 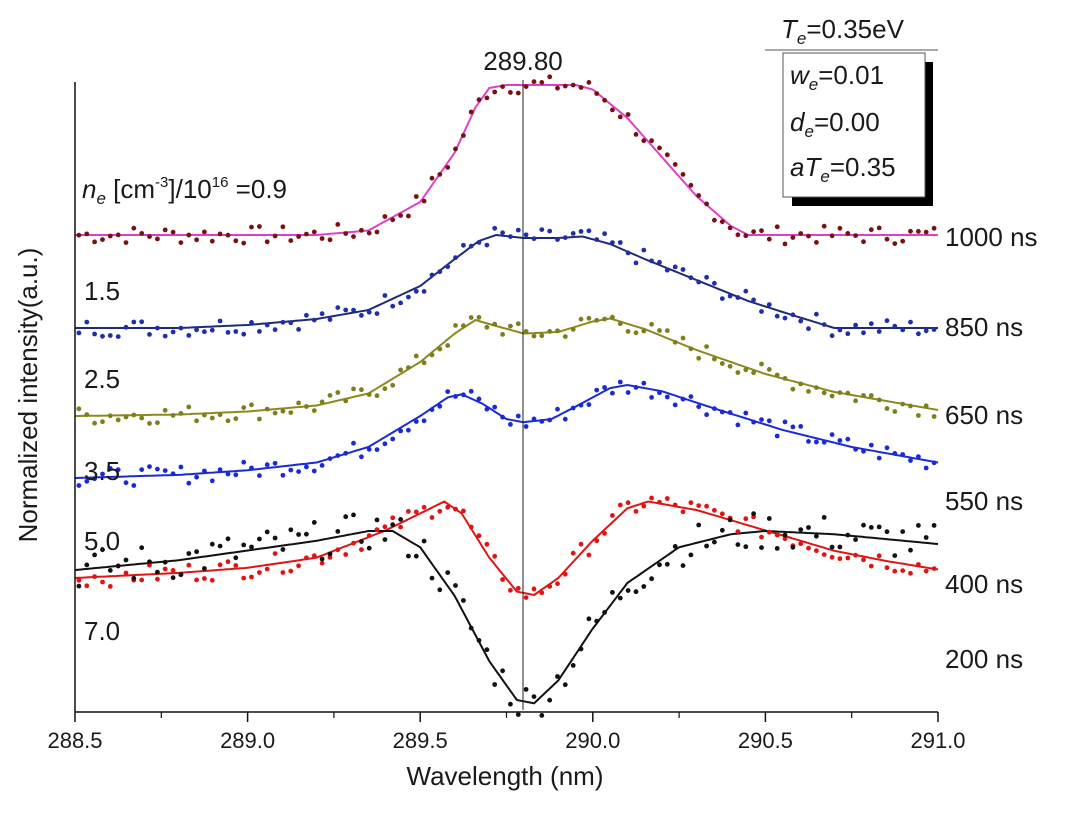 What do you see at coordinates (991, 237) in the screenshot?
I see `time-label-1000: 1000 ns` at bounding box center [991, 237].